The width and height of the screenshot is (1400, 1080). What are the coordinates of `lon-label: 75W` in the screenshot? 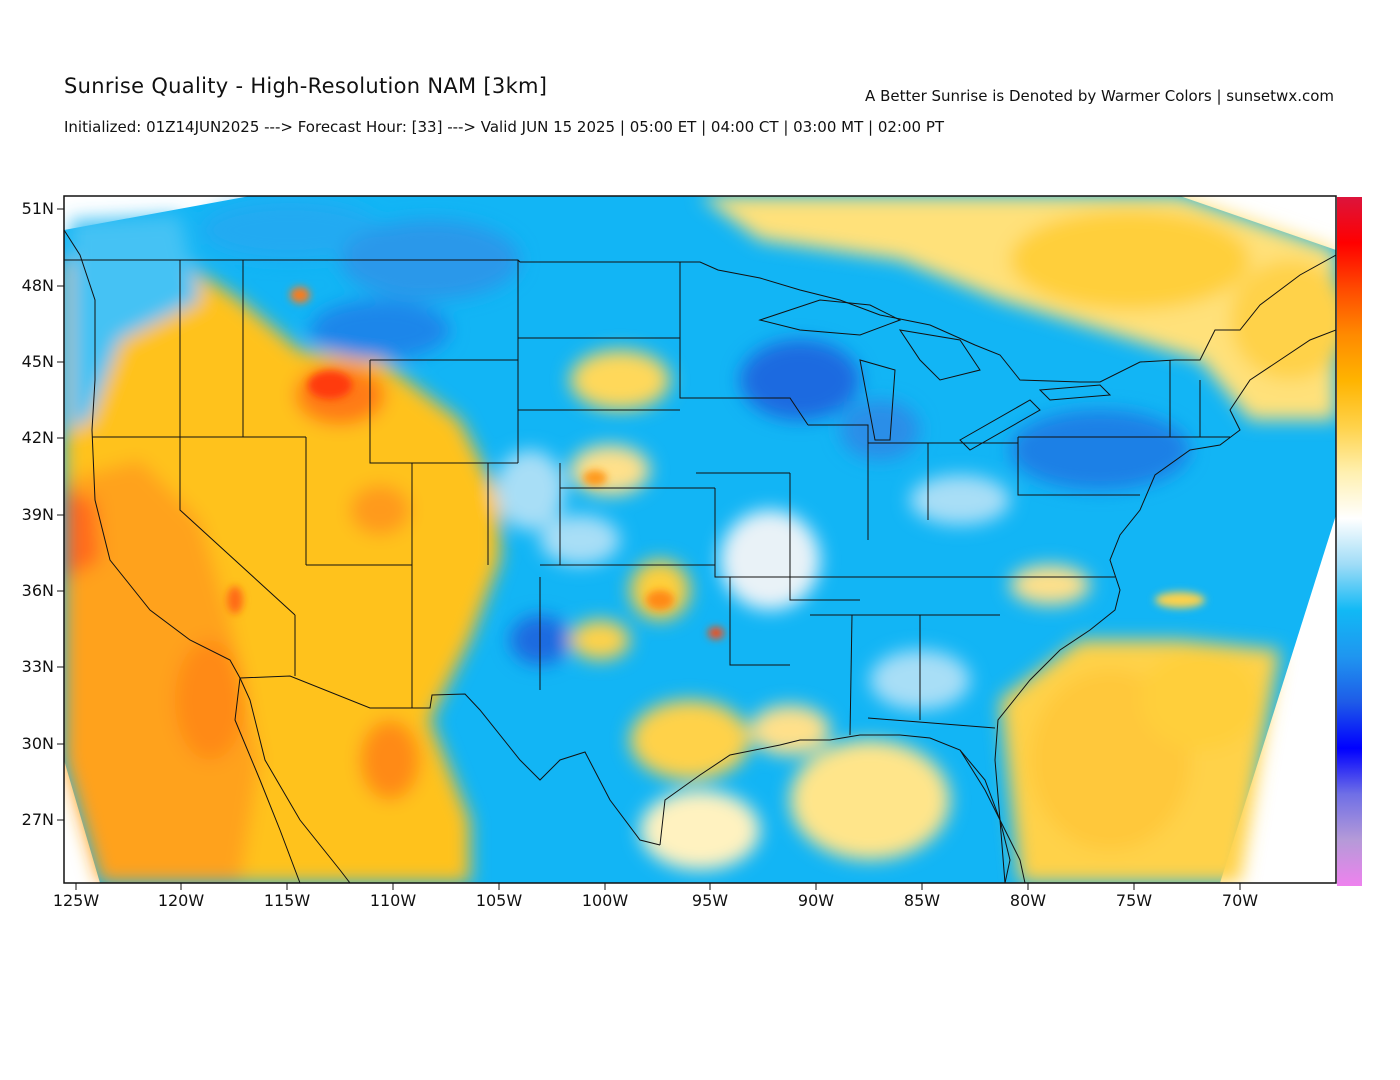 It's located at (1134, 900).